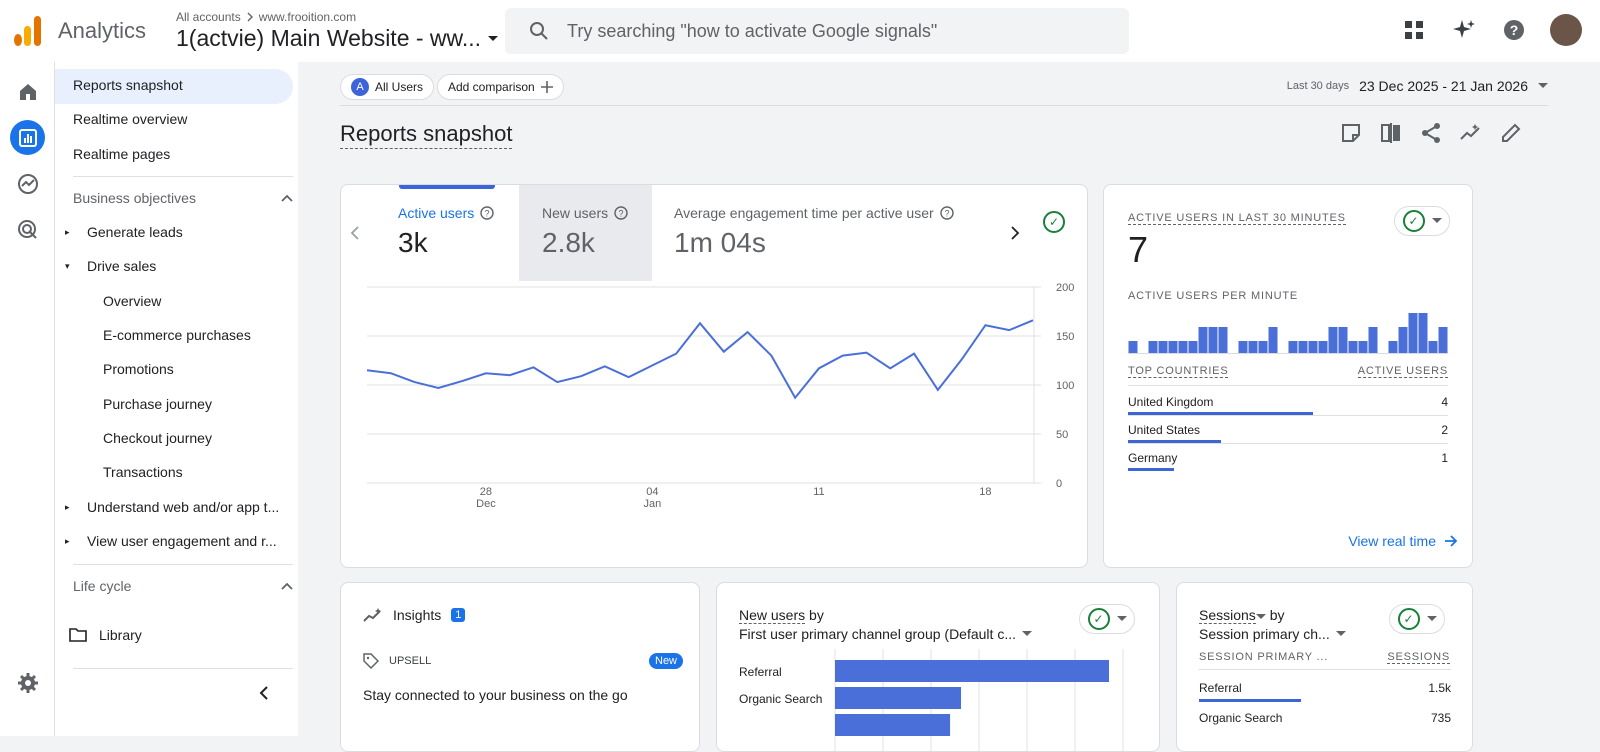  I want to click on compare-icon, so click(1391, 133).